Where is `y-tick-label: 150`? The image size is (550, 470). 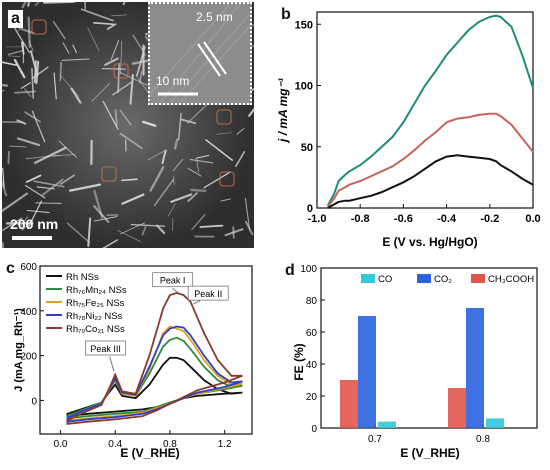 y-tick-label: 150 is located at coordinates (304, 25).